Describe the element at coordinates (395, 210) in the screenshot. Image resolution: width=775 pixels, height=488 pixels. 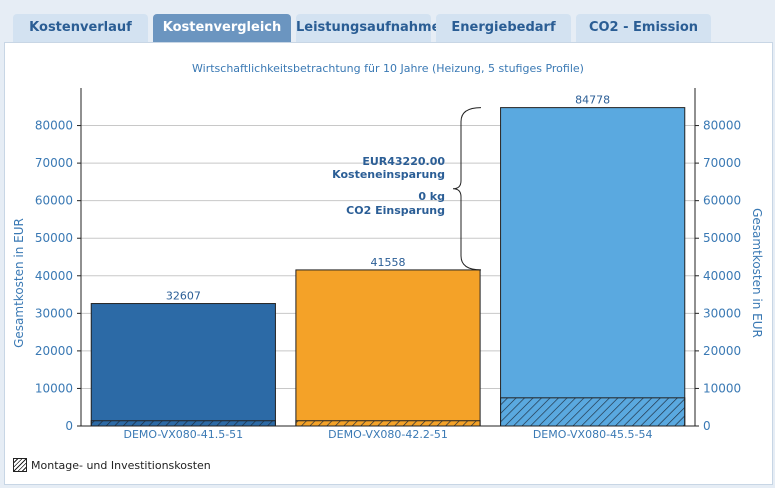
I see `co2-label: CO2 Einsparung` at that location.